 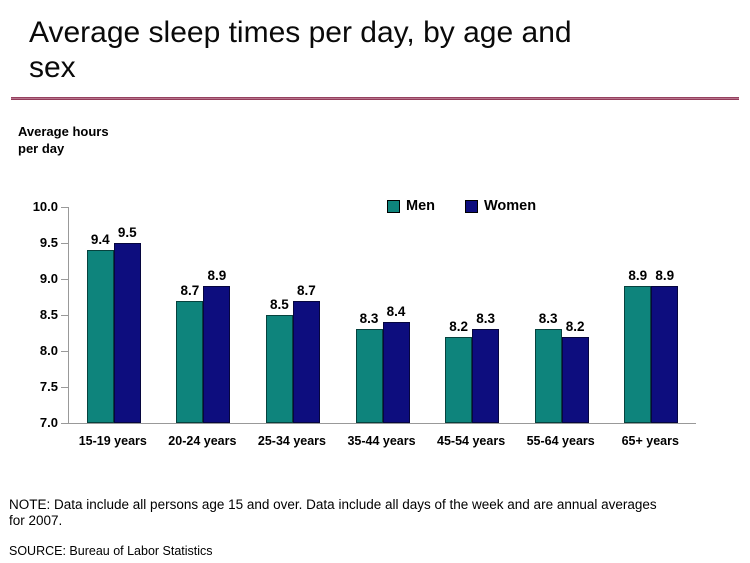 What do you see at coordinates (45, 206) in the screenshot?
I see `y-tick-label: 10.0` at bounding box center [45, 206].